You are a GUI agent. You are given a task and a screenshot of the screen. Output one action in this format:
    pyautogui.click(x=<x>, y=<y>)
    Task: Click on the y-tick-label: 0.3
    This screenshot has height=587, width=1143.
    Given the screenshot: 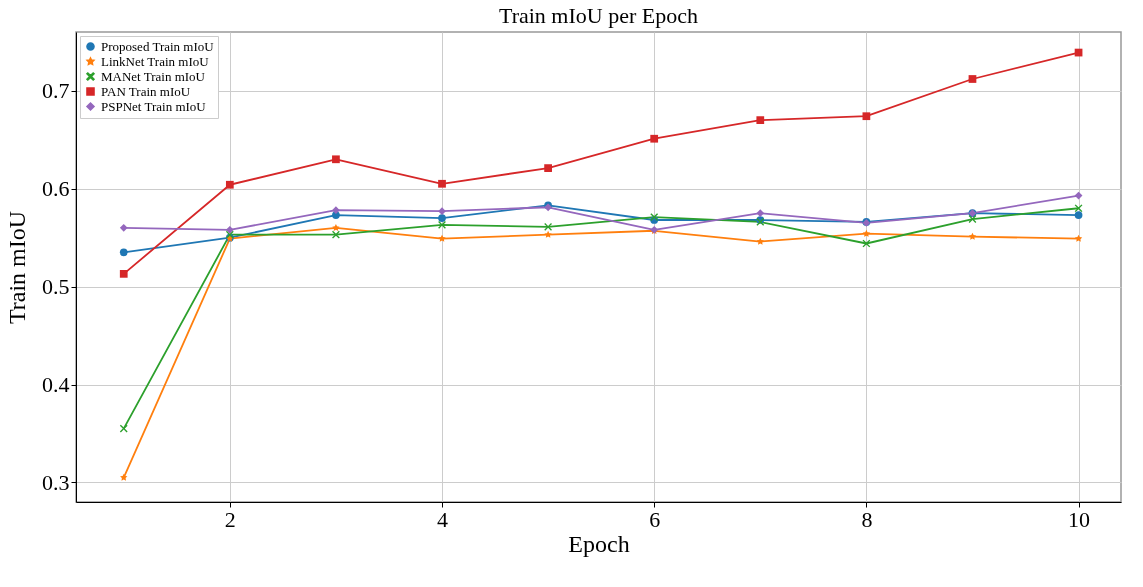 What is the action you would take?
    pyautogui.click(x=56, y=482)
    